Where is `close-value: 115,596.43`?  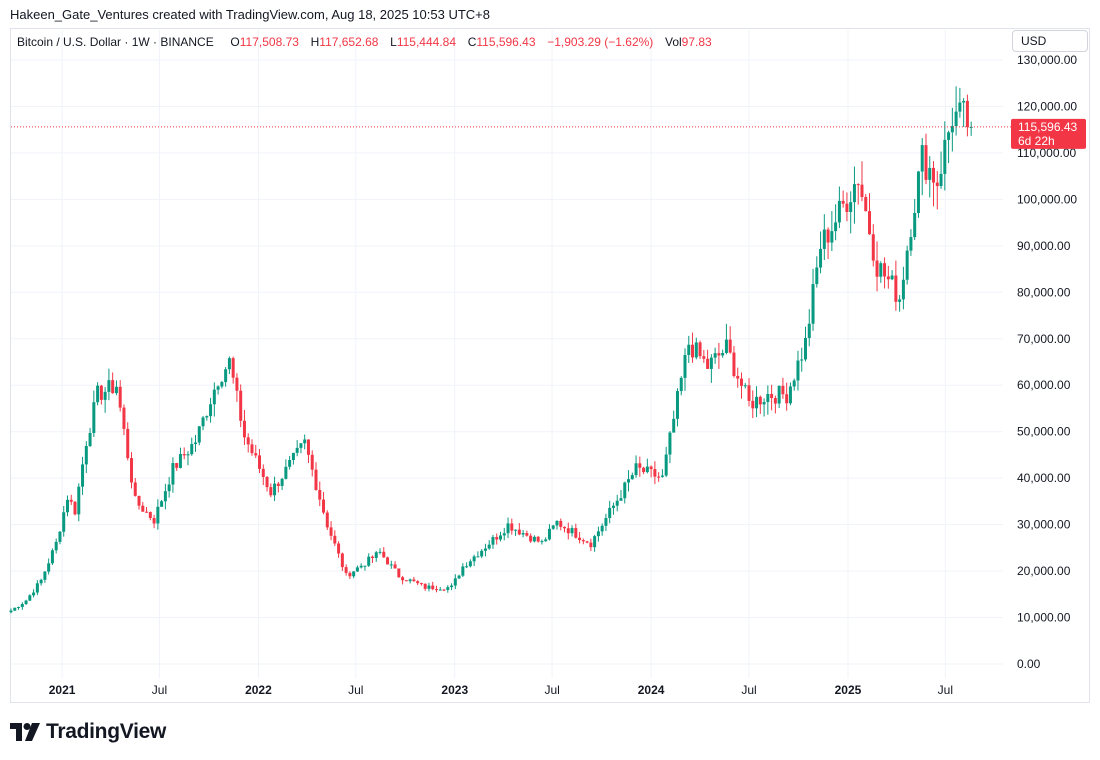 close-value: 115,596.43 is located at coordinates (506, 42).